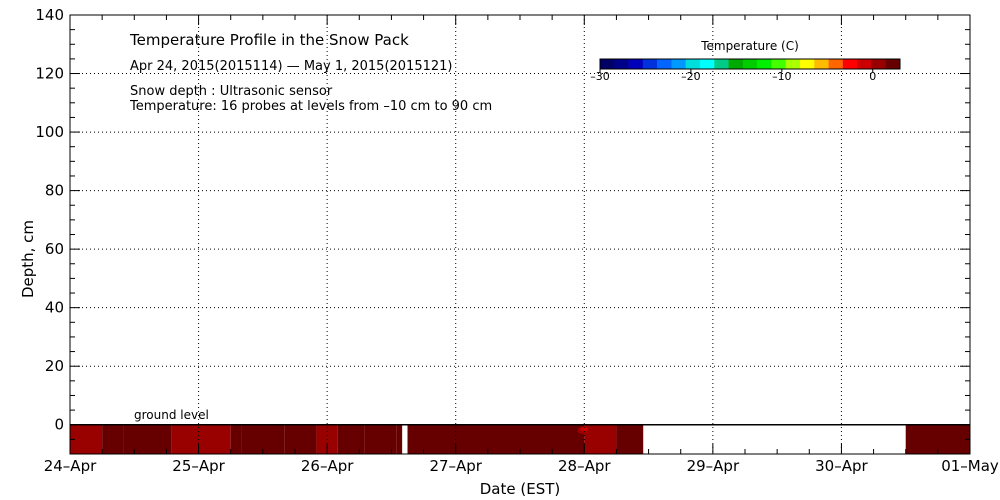 The height and width of the screenshot is (500, 1000). I want to click on colorbar-frame, so click(750, 64).